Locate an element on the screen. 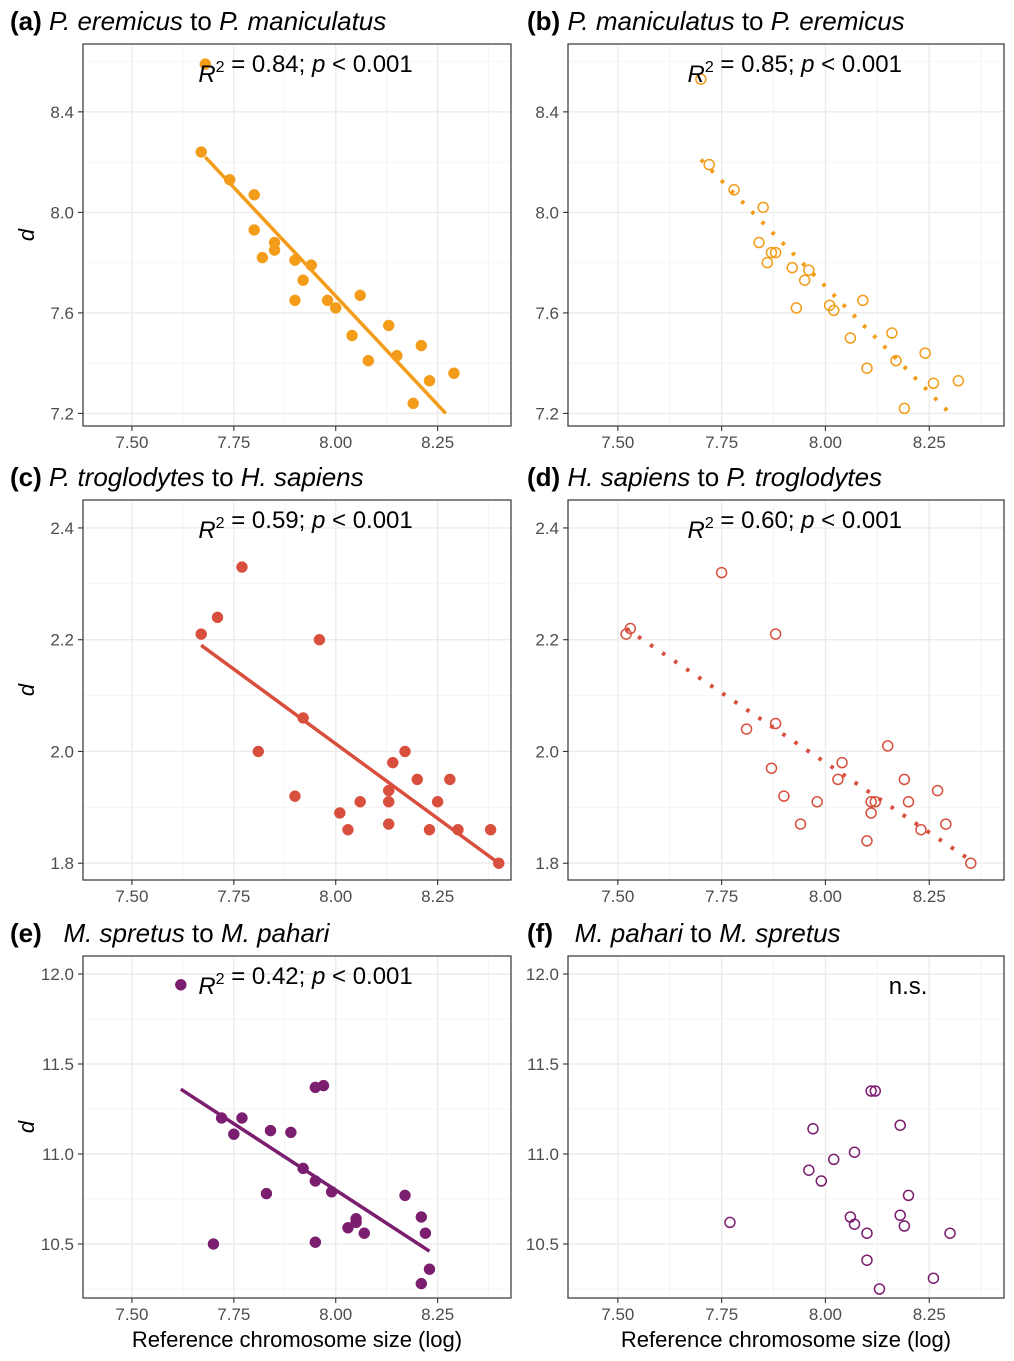 The height and width of the screenshot is (1361, 1014). r2-superscript: 2 is located at coordinates (709, 523).